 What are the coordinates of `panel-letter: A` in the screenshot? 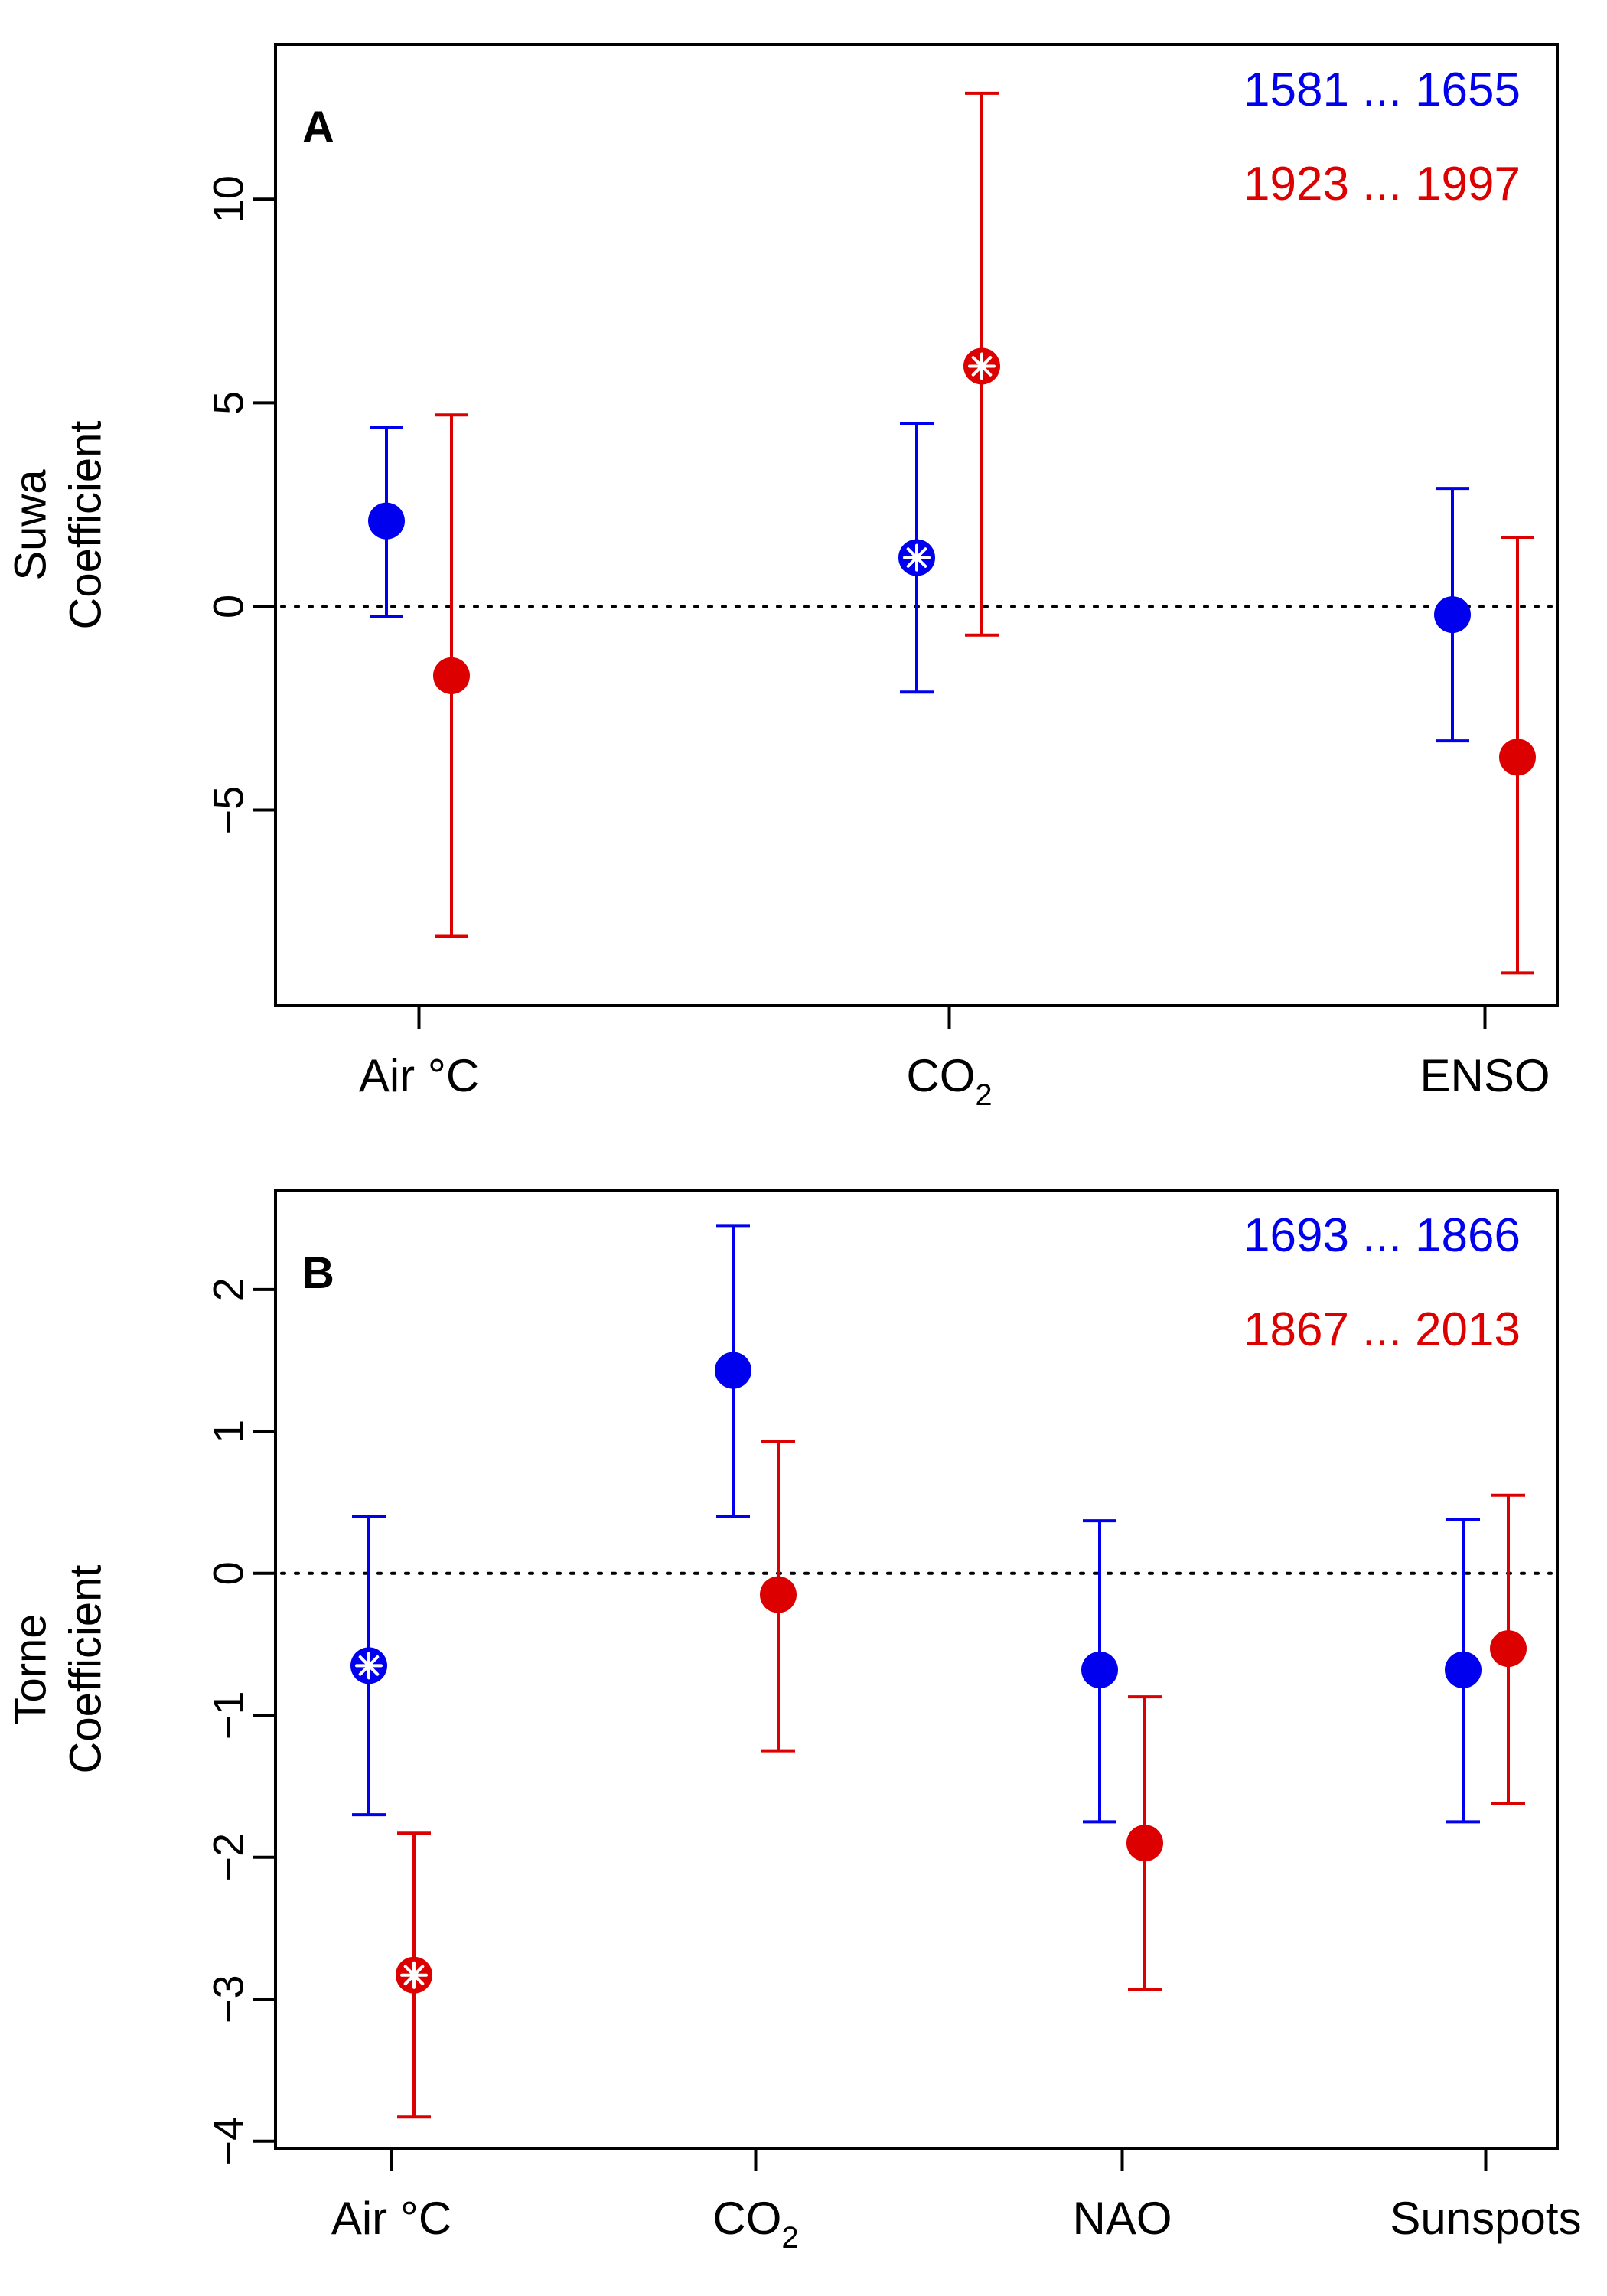 It's located at (318, 127).